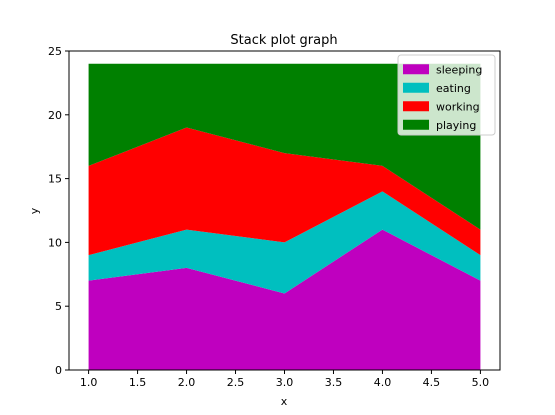 The image size is (555, 415). I want to click on x-tick-label: 4.5, so click(432, 382).